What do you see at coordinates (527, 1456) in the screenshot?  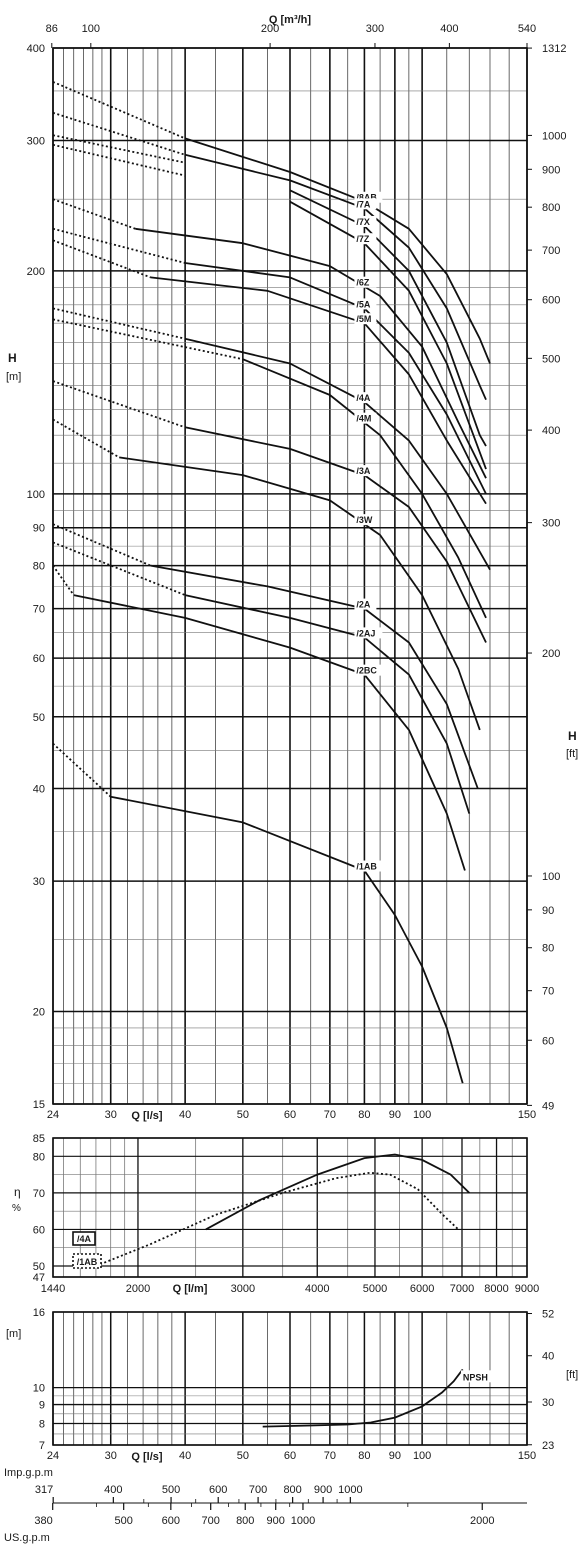 I see `npsh-x-tick-label: 150` at bounding box center [527, 1456].